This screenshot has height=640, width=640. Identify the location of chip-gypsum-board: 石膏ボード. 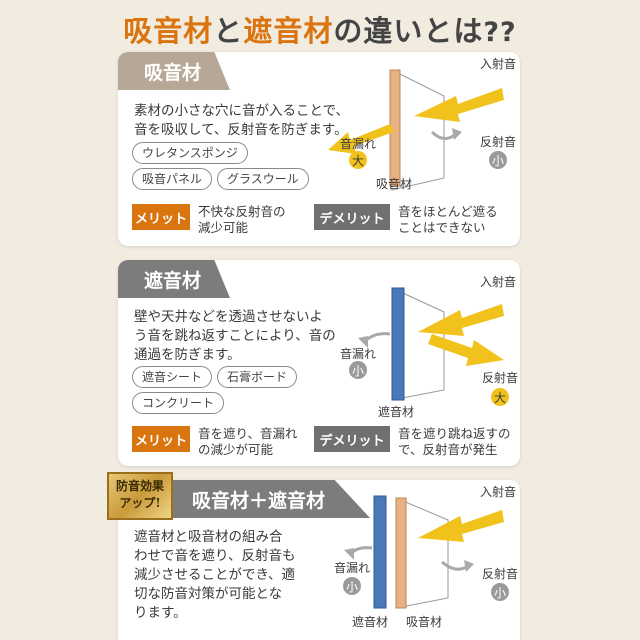
(257, 377).